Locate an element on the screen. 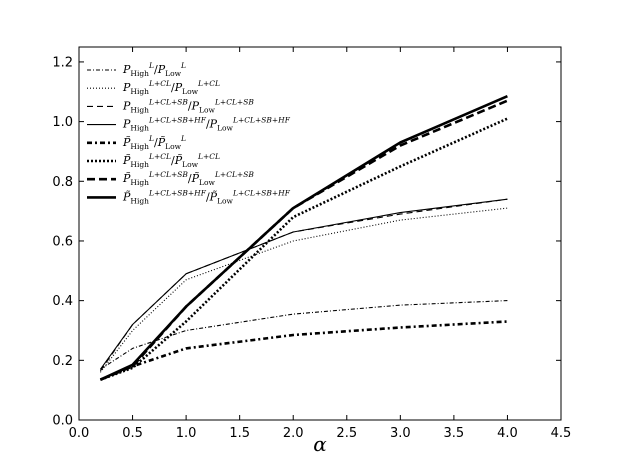 The image size is (623, 467). legend-label-8: P̃HighL+CL+SB+HF/P̃LowL+CL+SB+HF is located at coordinates (206, 196).